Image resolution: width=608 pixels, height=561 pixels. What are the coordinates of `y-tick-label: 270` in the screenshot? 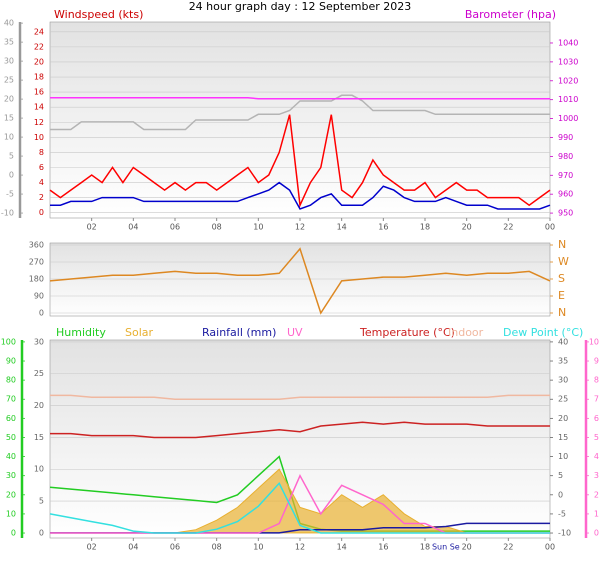 It's located at (36, 262).